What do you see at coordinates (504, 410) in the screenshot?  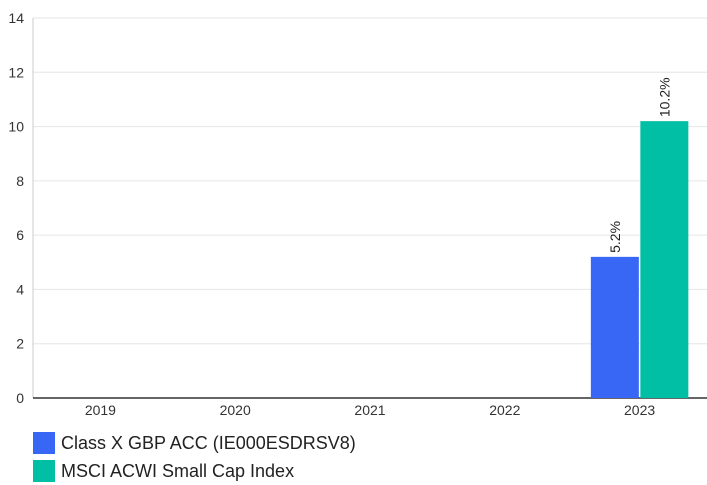 I see `x-tick-label: 2022` at bounding box center [504, 410].